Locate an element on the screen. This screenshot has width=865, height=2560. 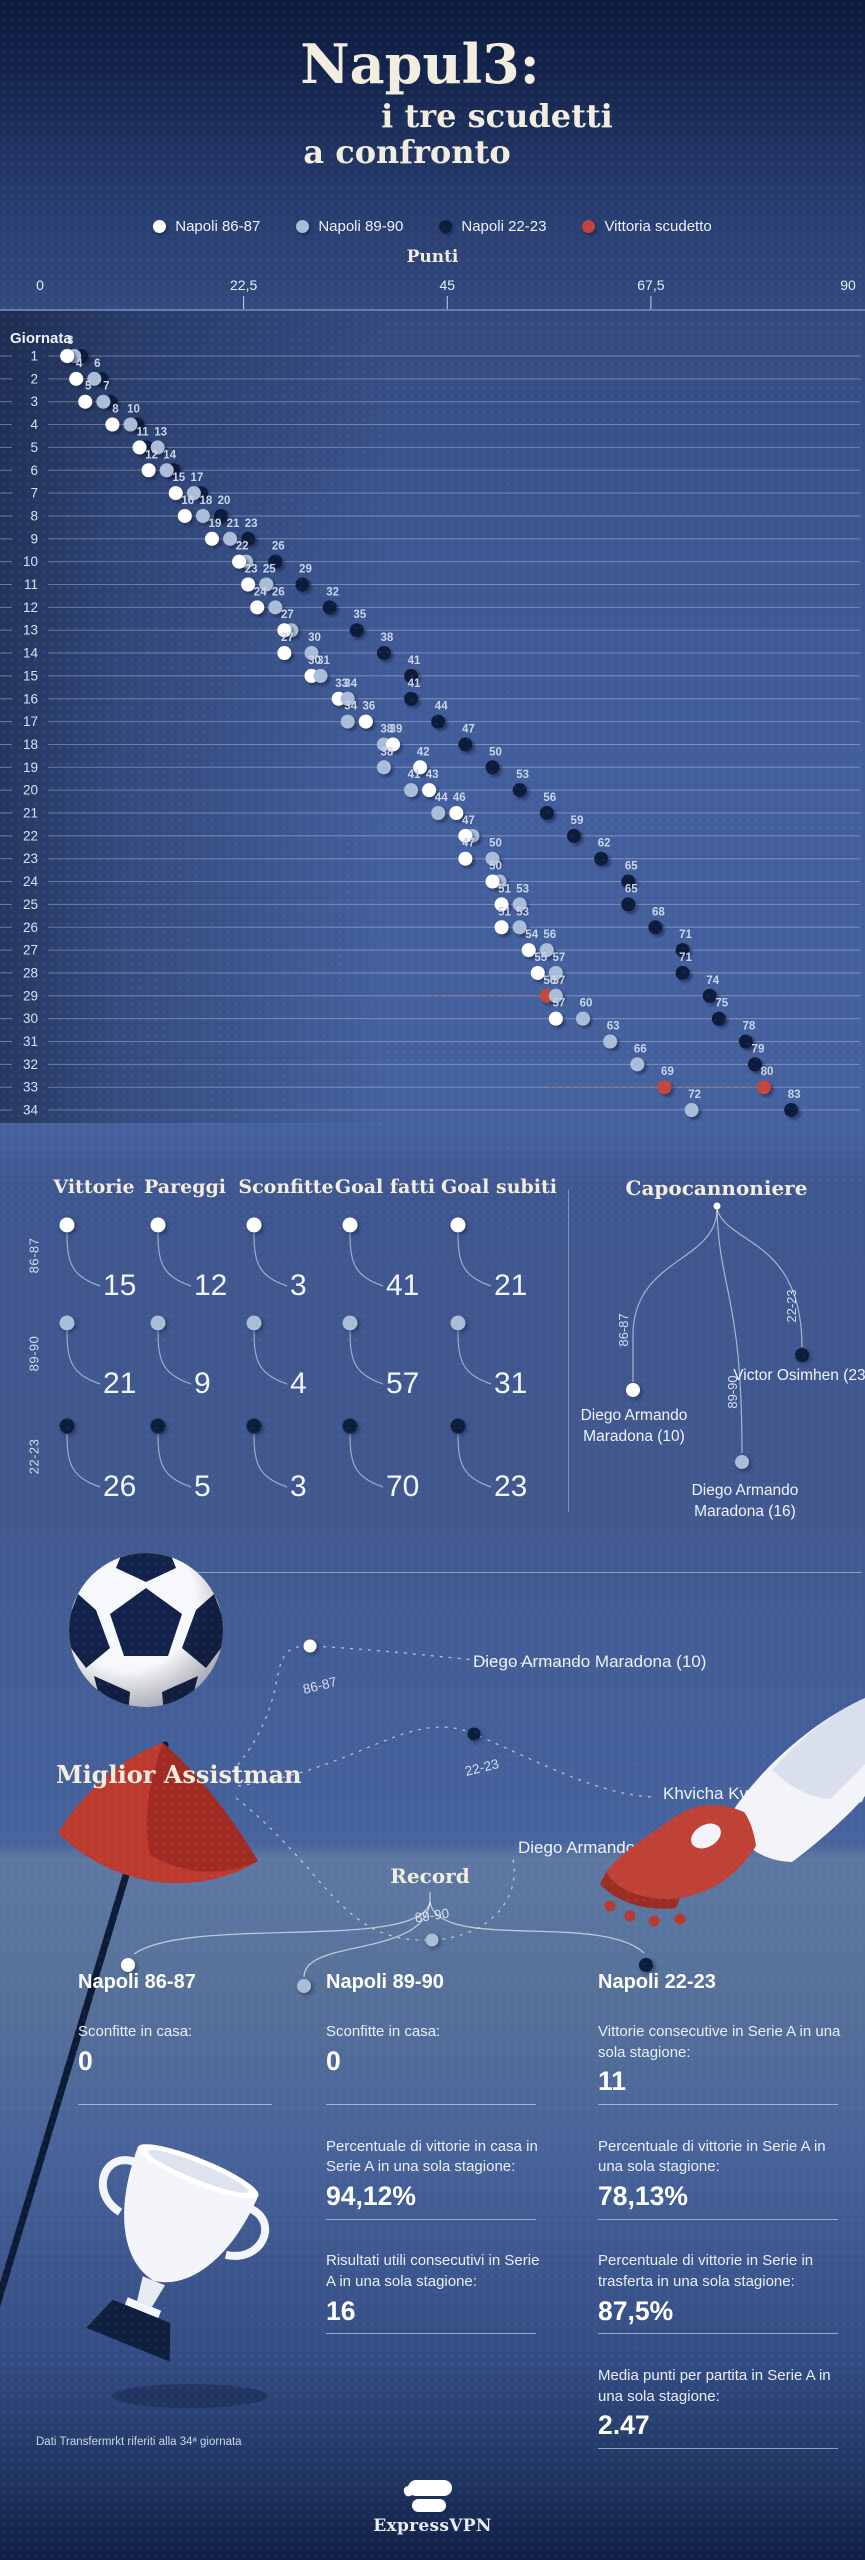
point-value-label: 66 is located at coordinates (640, 1049).